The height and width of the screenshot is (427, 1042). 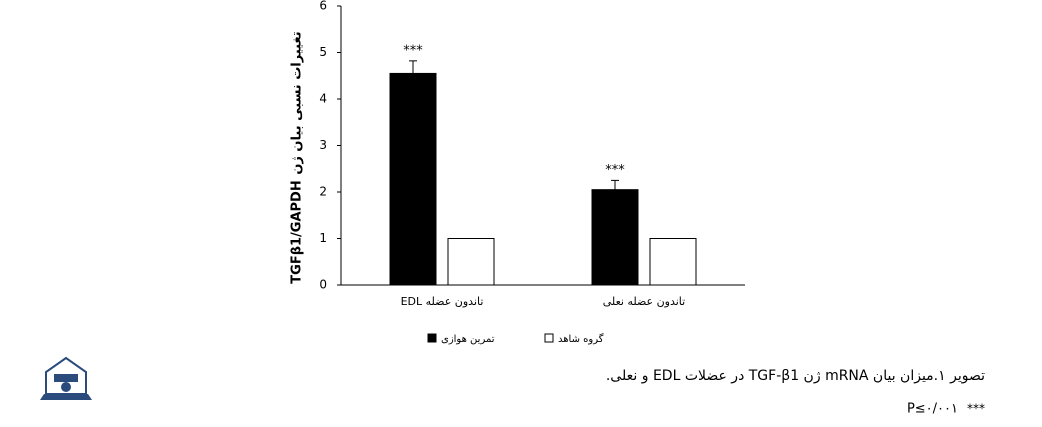 I want to click on legend-label: تمرین هوازی, so click(x=468, y=339).